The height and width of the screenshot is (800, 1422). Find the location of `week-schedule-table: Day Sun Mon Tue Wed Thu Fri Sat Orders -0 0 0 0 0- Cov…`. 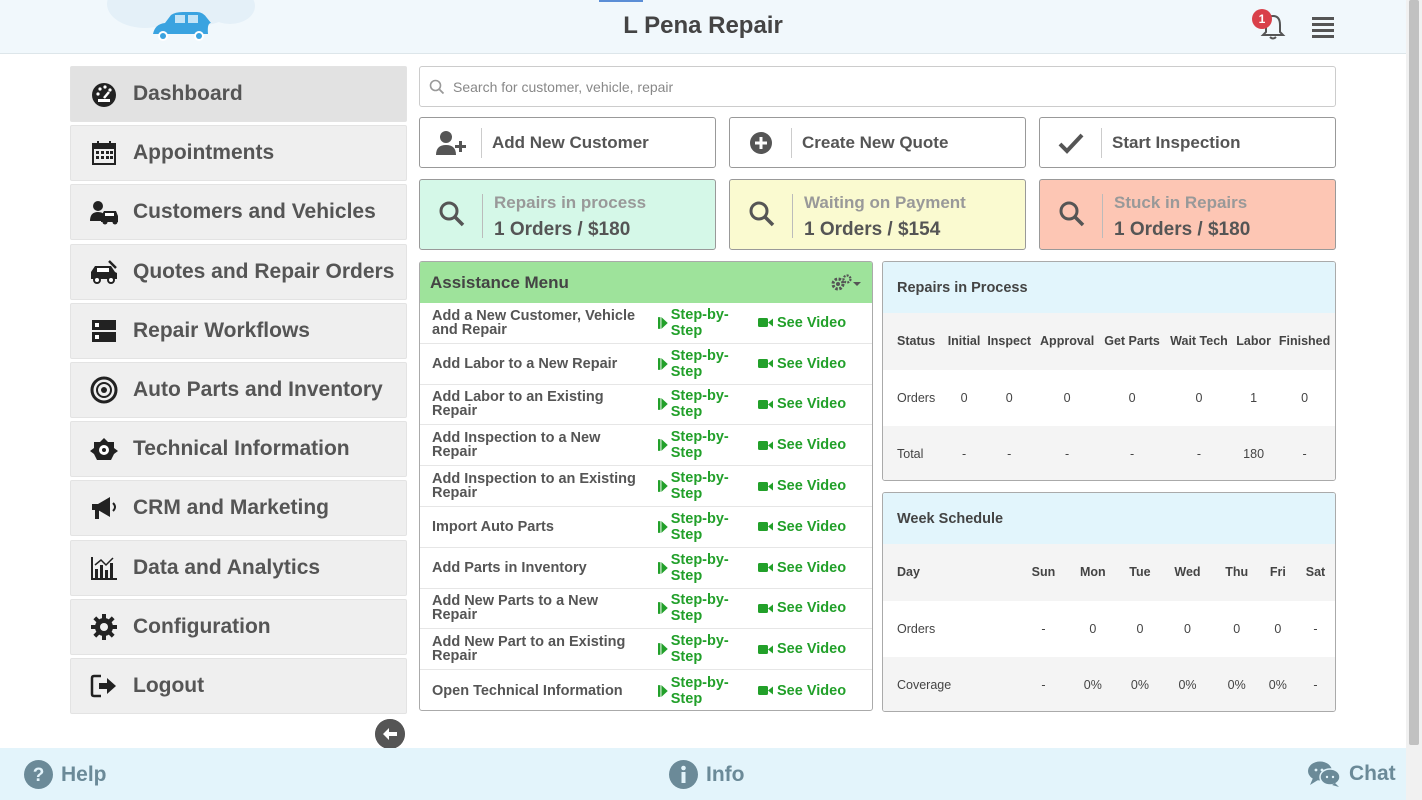

week-schedule-table: Day Sun Mon Tue Wed Thu Fri Sat Orders -0 0 0 0 0- Cov… is located at coordinates (1109, 627).